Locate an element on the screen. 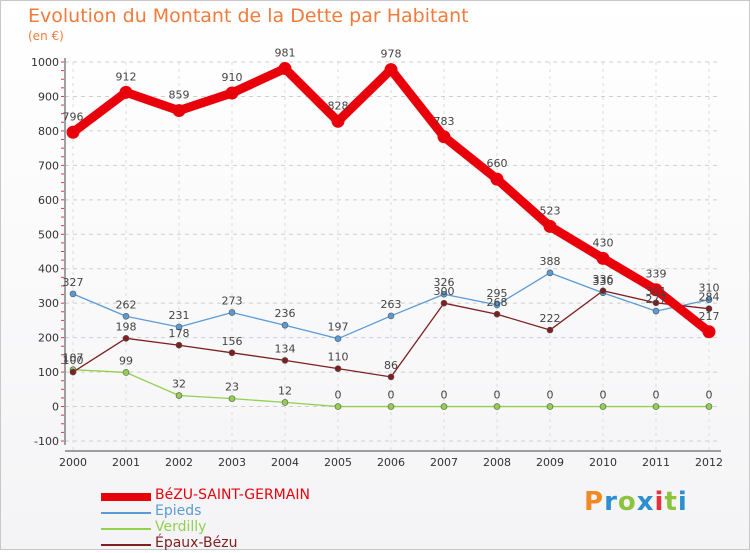  data-label: 178 is located at coordinates (179, 333).